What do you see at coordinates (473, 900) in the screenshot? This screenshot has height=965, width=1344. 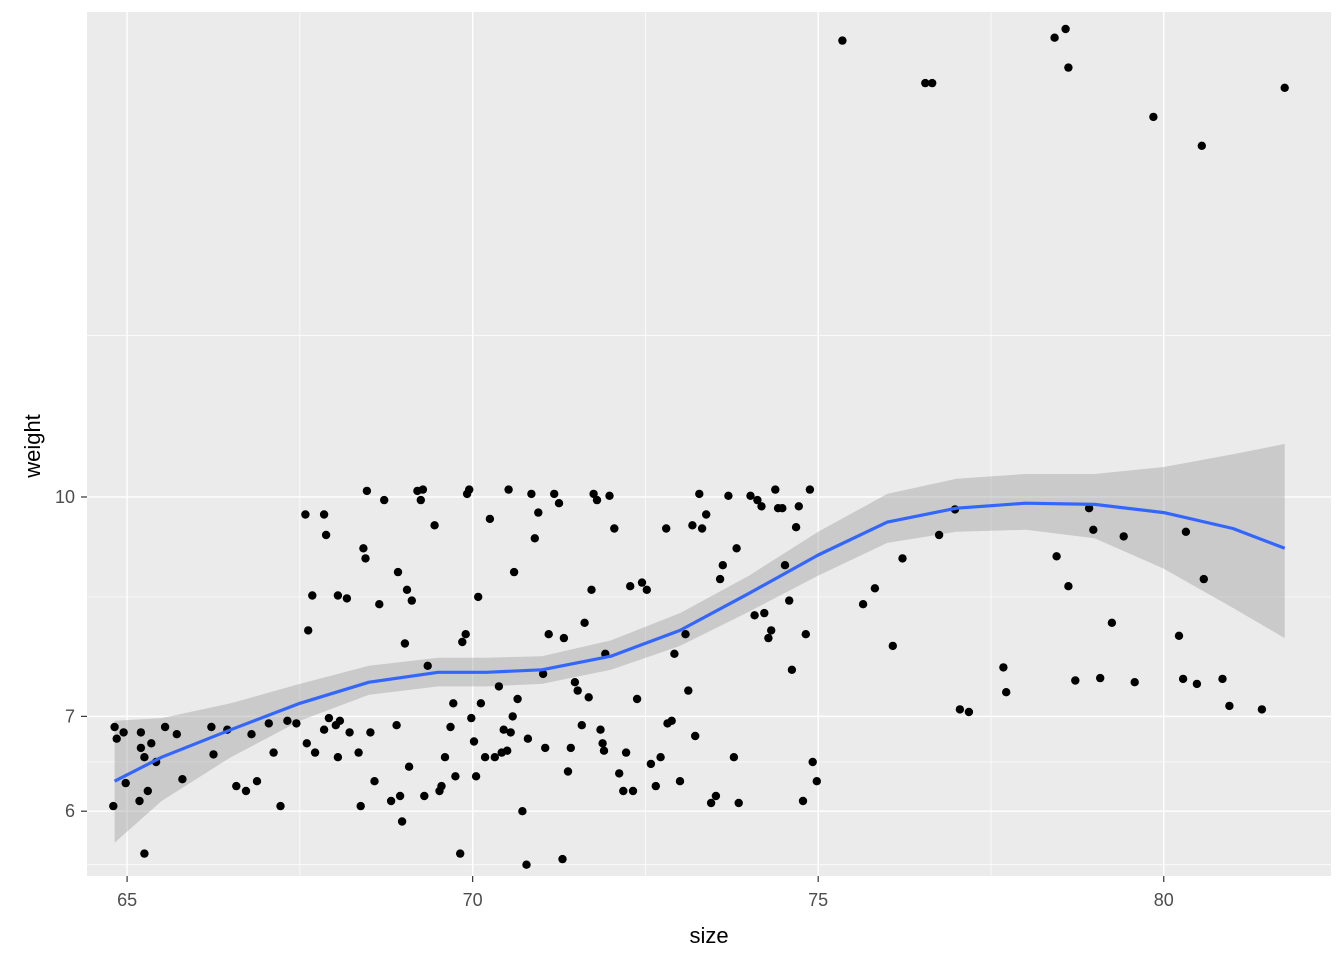 I see `x-tick-label: 70` at bounding box center [473, 900].